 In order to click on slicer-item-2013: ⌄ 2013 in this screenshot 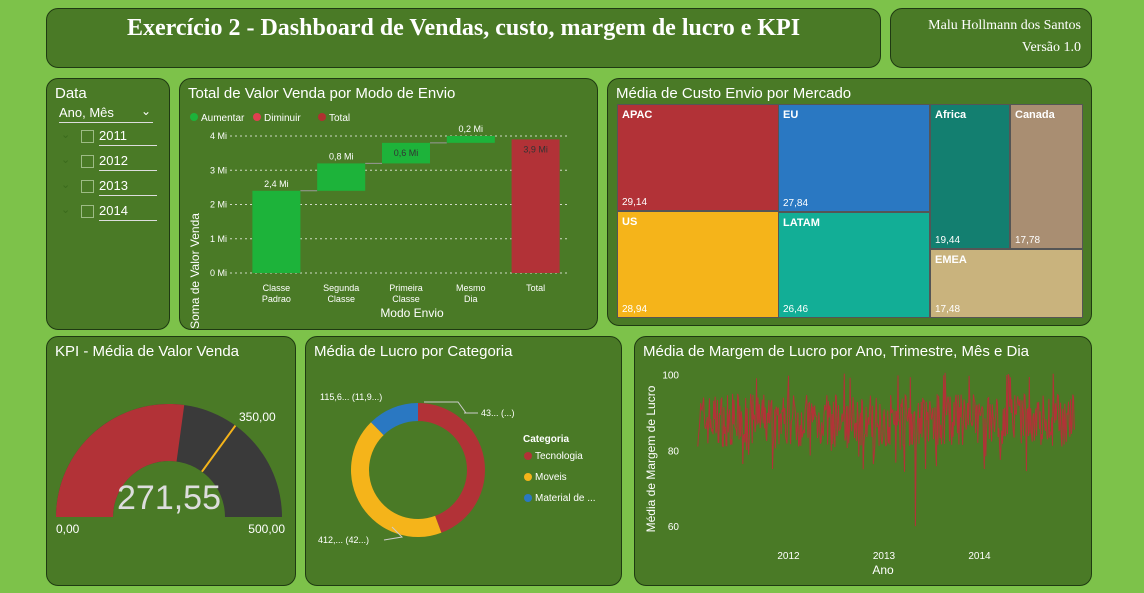, I will do `click(109, 187)`.